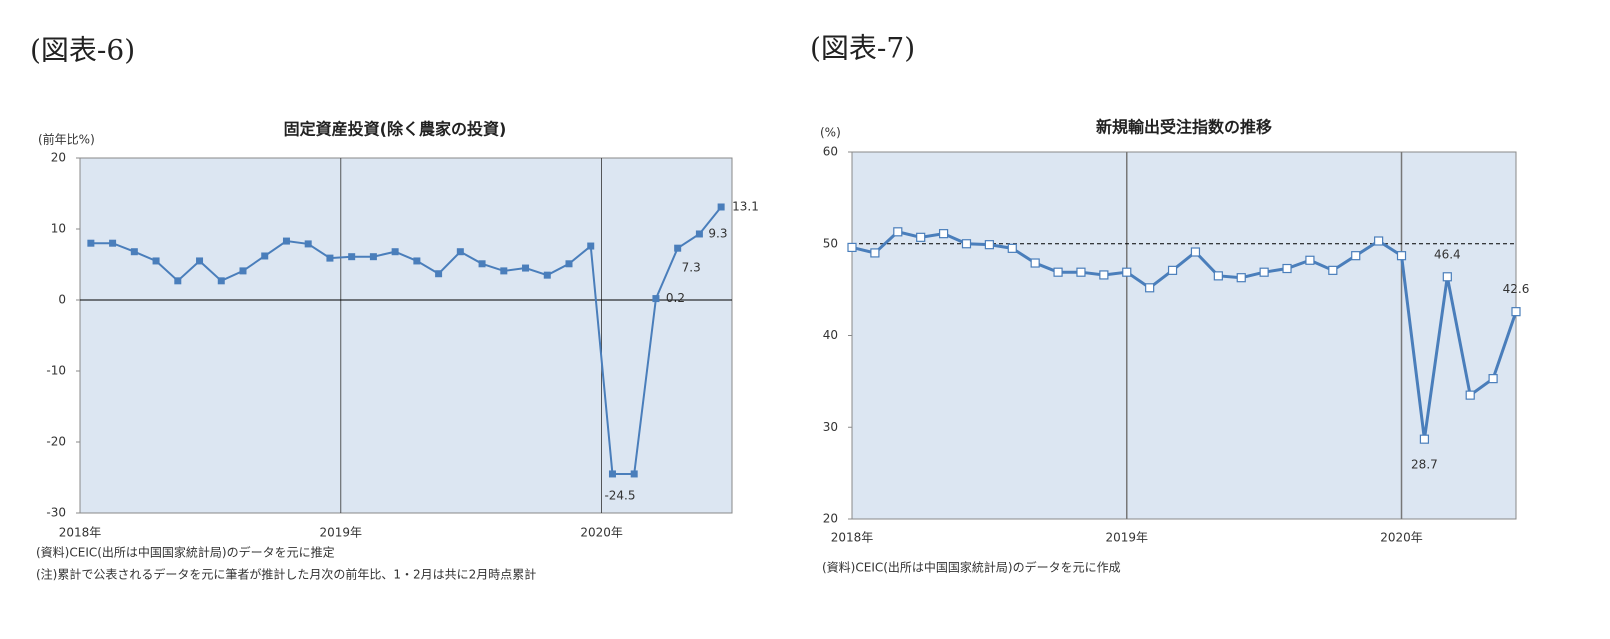 This screenshot has height=639, width=1610. I want to click on data-label: 46.4, so click(1447, 254).